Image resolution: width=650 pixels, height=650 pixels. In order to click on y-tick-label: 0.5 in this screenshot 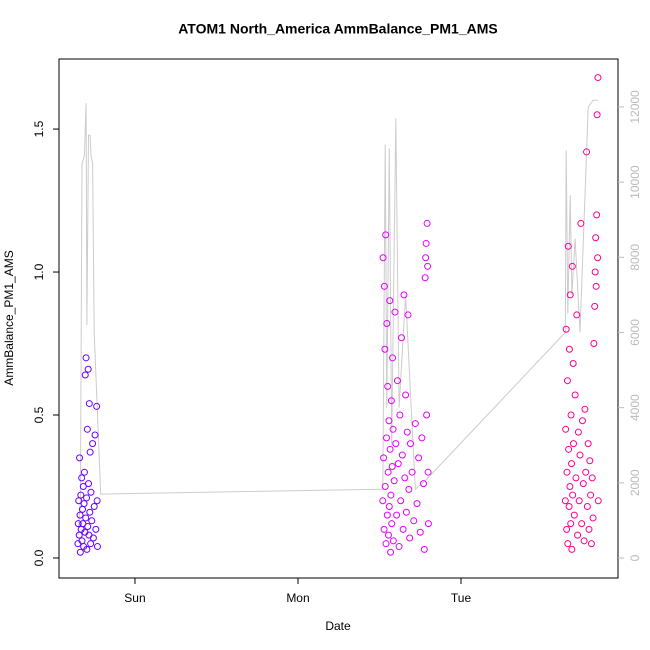, I will do `click(39, 414)`.